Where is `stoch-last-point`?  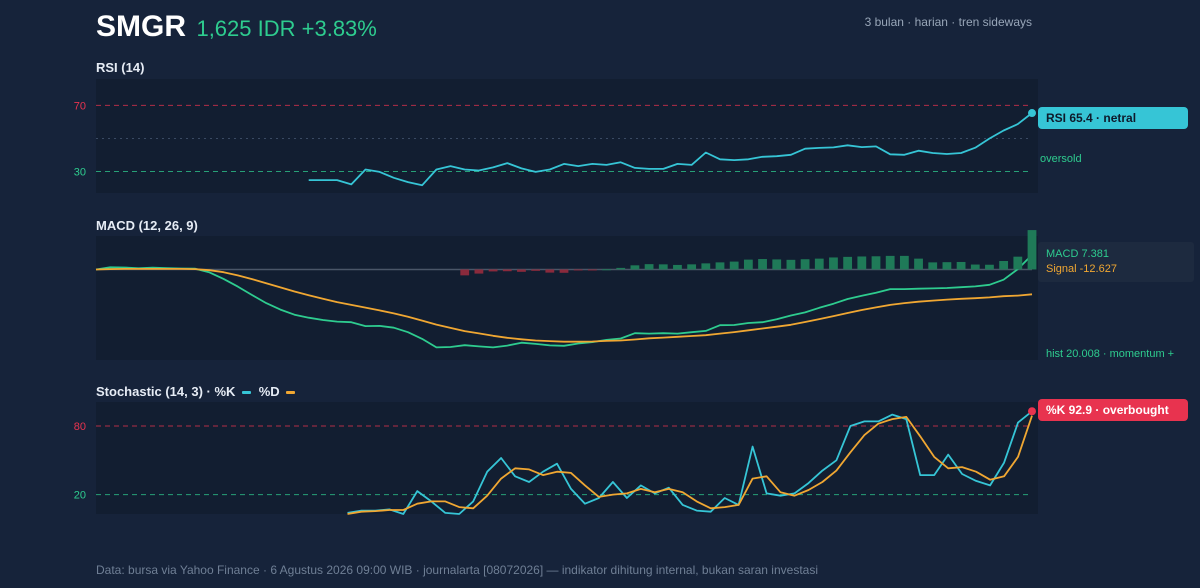 stoch-last-point is located at coordinates (1032, 411).